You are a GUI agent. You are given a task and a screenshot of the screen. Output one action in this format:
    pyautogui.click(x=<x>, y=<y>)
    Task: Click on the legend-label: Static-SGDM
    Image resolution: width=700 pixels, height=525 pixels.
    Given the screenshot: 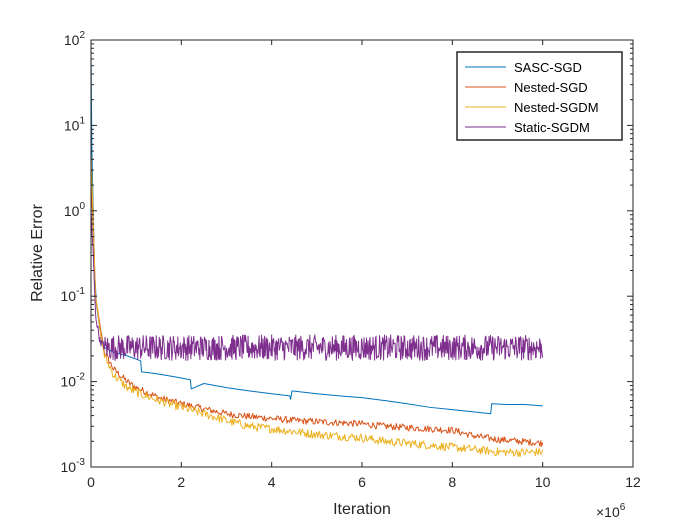 What is the action you would take?
    pyautogui.click(x=552, y=127)
    